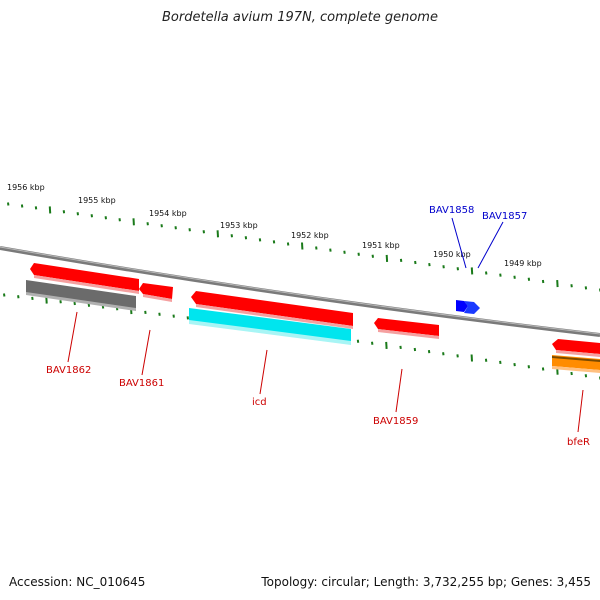 This screenshot has height=600, width=600. Describe the element at coordinates (523, 263) in the screenshot. I see `scale-label: 1949 kbp` at that location.